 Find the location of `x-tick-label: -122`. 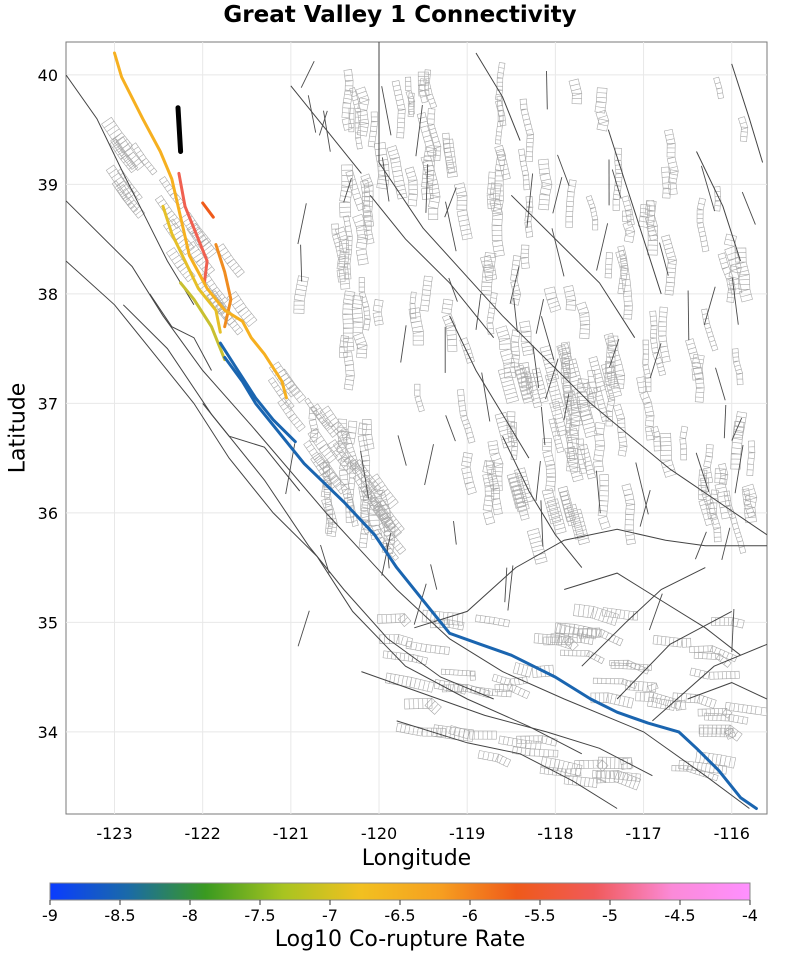

x-tick-label: -122 is located at coordinates (203, 833).